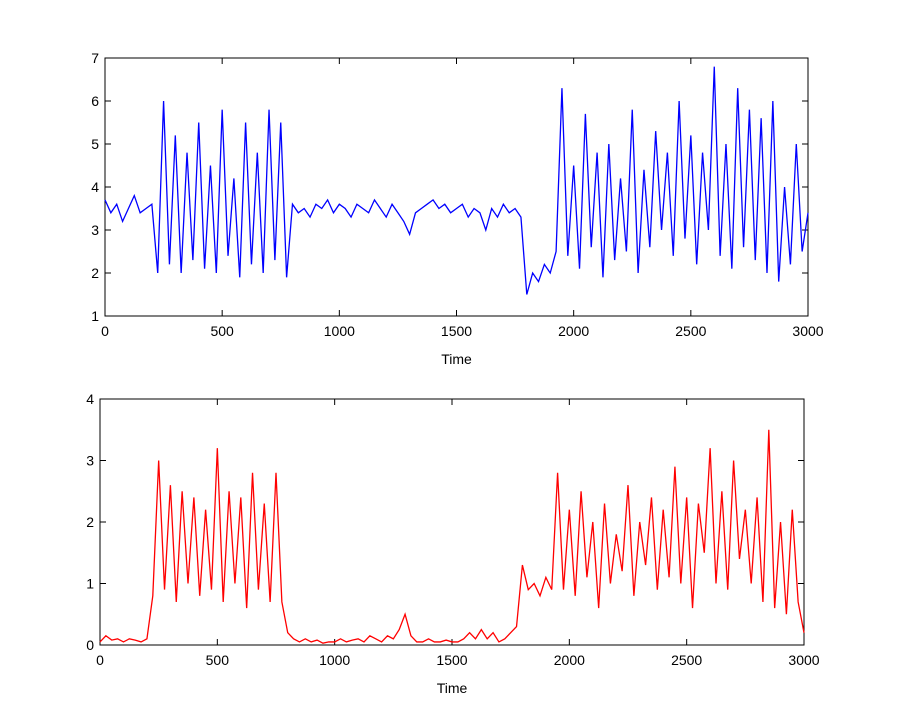 This screenshot has width=908, height=722. Describe the element at coordinates (95, 144) in the screenshot. I see `y-tick-label: 5` at that location.